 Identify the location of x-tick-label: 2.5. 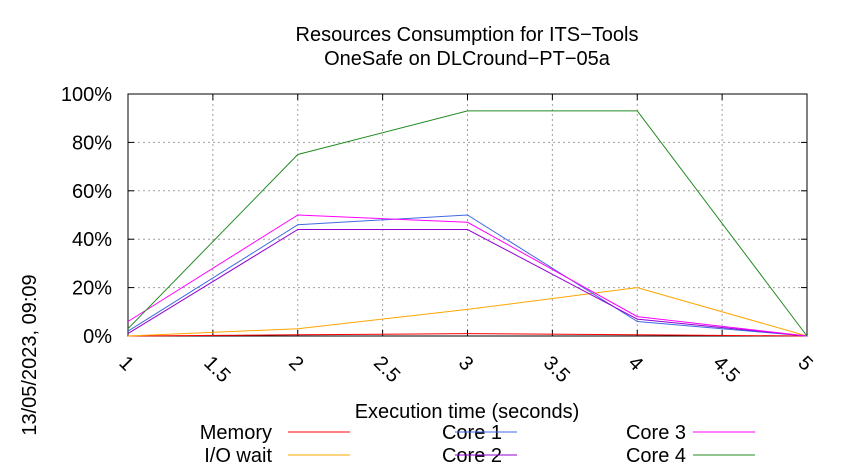
(386, 369).